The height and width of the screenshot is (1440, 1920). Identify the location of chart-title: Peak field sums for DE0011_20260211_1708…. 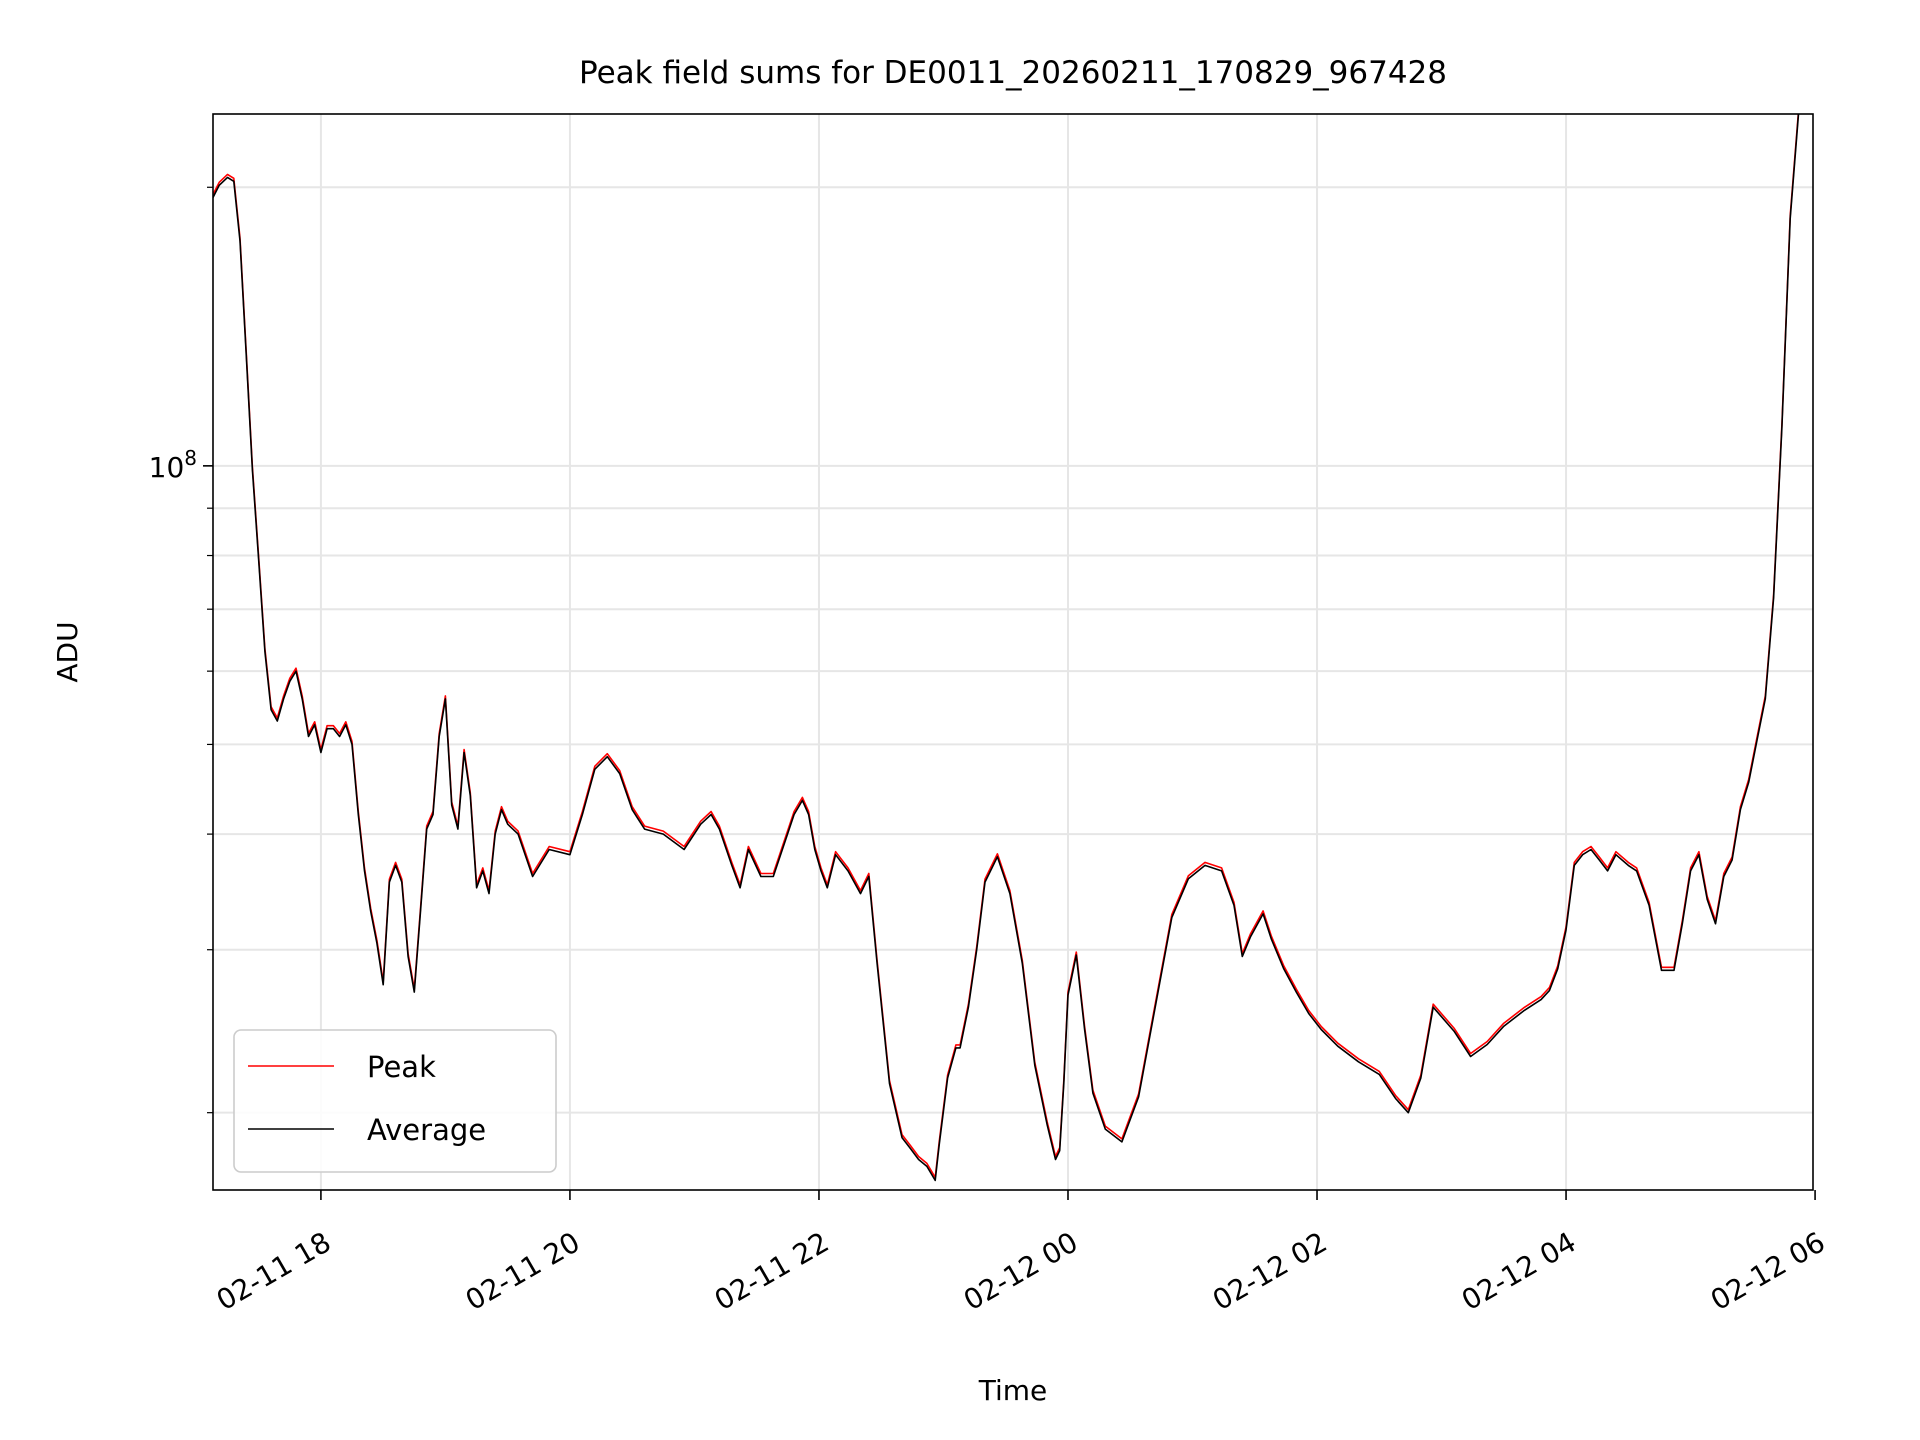
(1013, 73).